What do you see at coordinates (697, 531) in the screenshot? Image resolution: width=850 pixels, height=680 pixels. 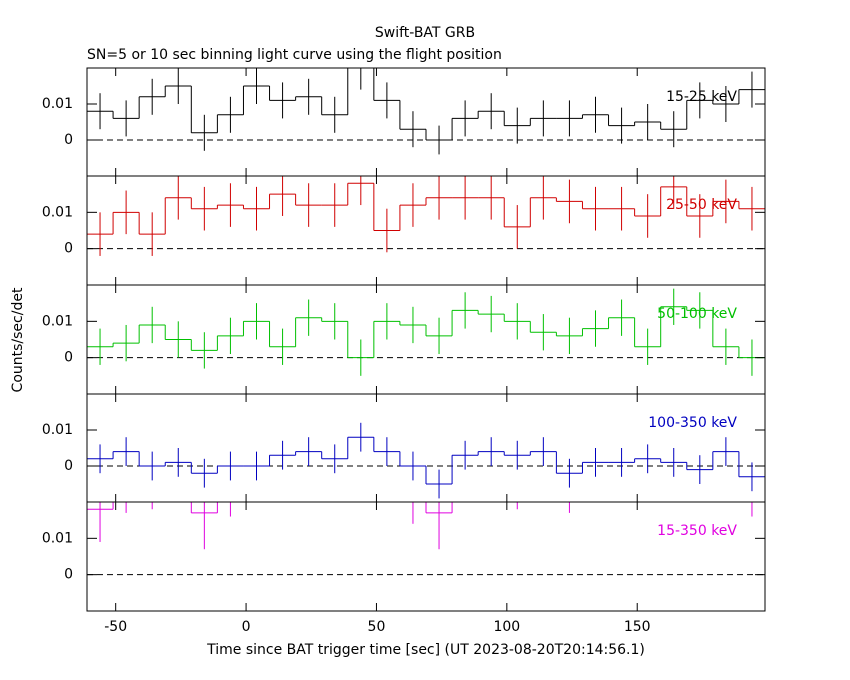 I see `panel-label: 15-350 keV` at bounding box center [697, 531].